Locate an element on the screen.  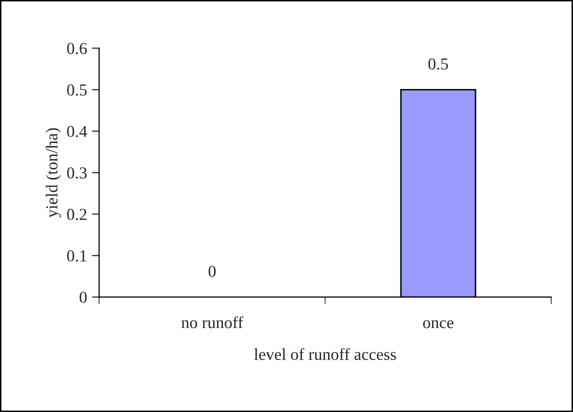
y-axis-title: yield (ton/ha) is located at coordinates (53, 173).